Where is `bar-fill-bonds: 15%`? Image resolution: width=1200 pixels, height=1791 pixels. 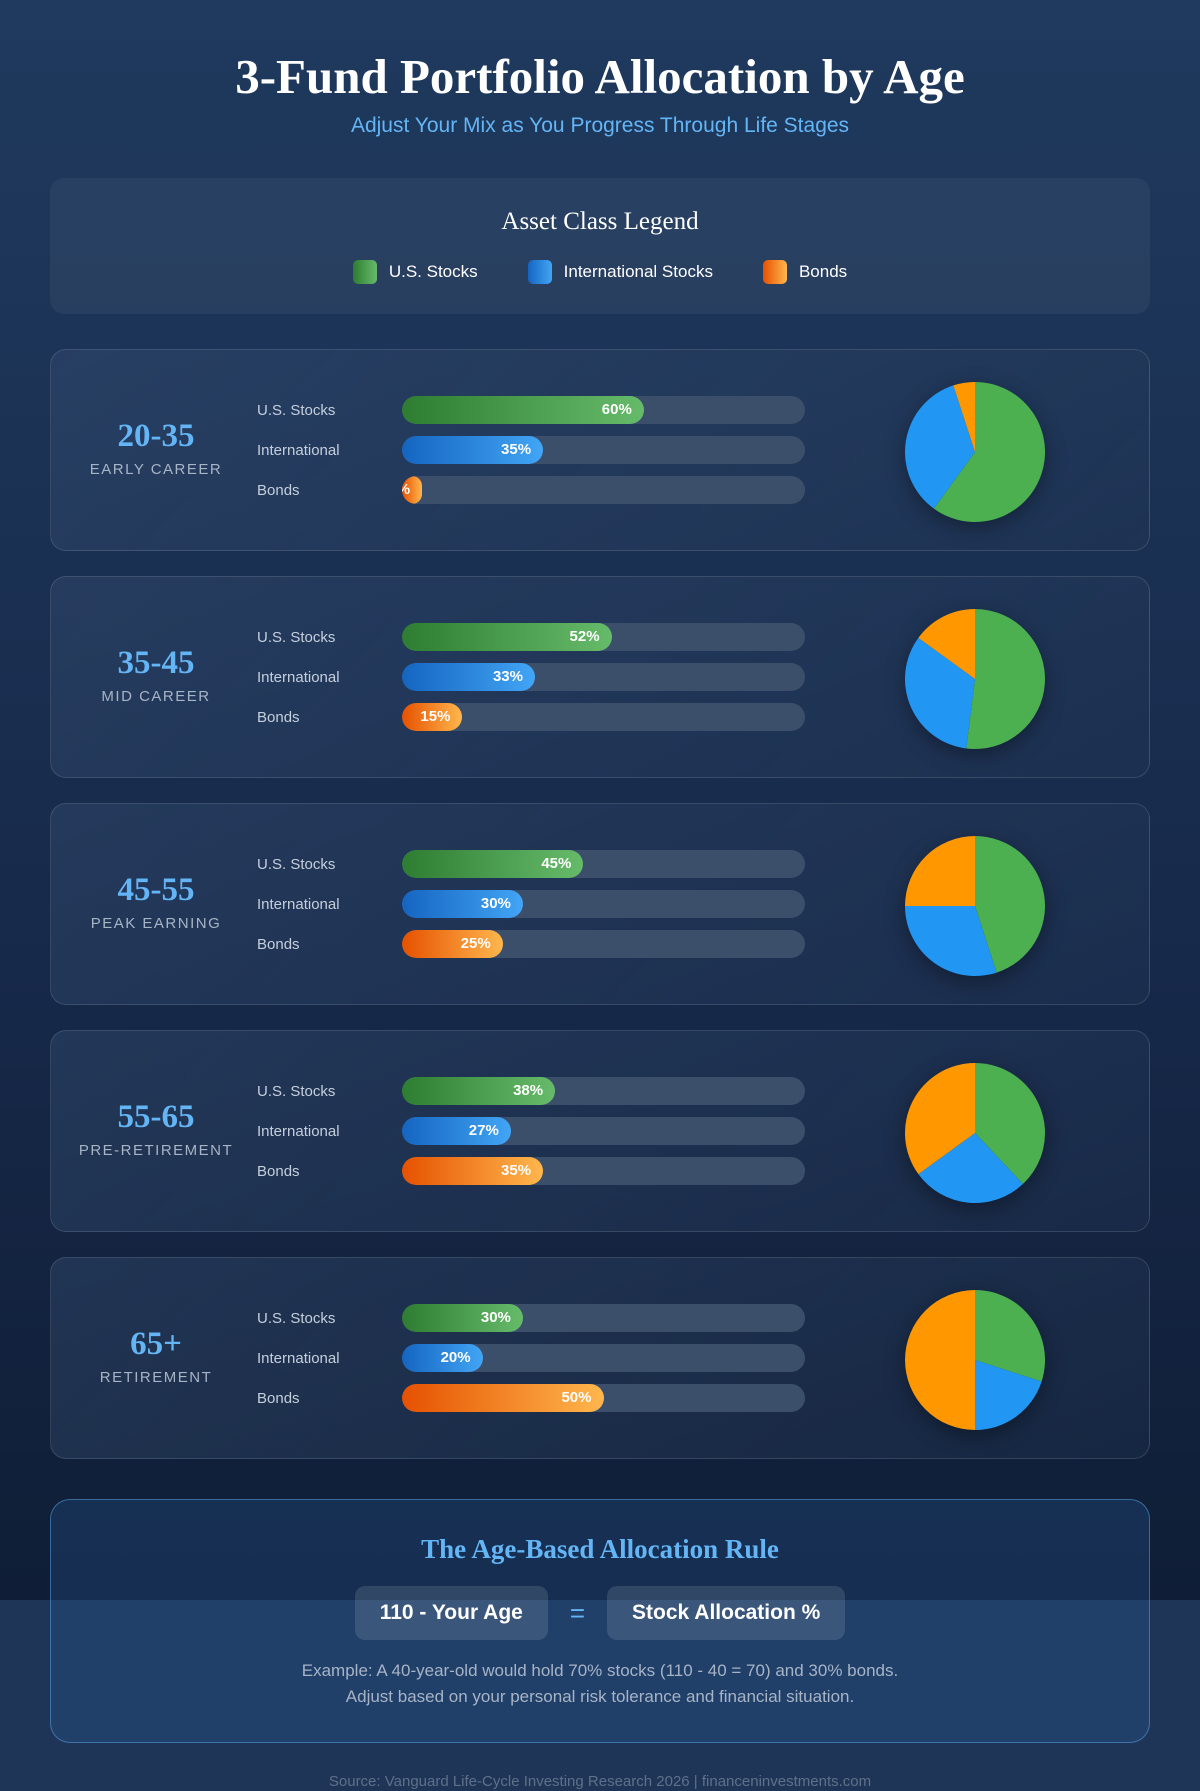
bar-fill-bonds: 15% is located at coordinates (432, 717).